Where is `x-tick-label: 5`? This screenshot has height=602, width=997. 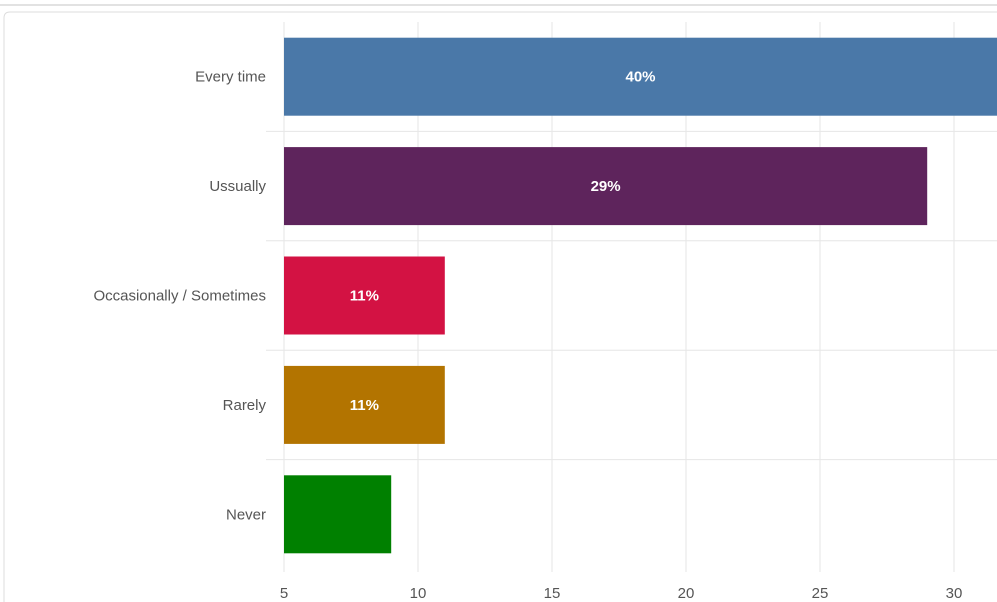
x-tick-label: 5 is located at coordinates (284, 593).